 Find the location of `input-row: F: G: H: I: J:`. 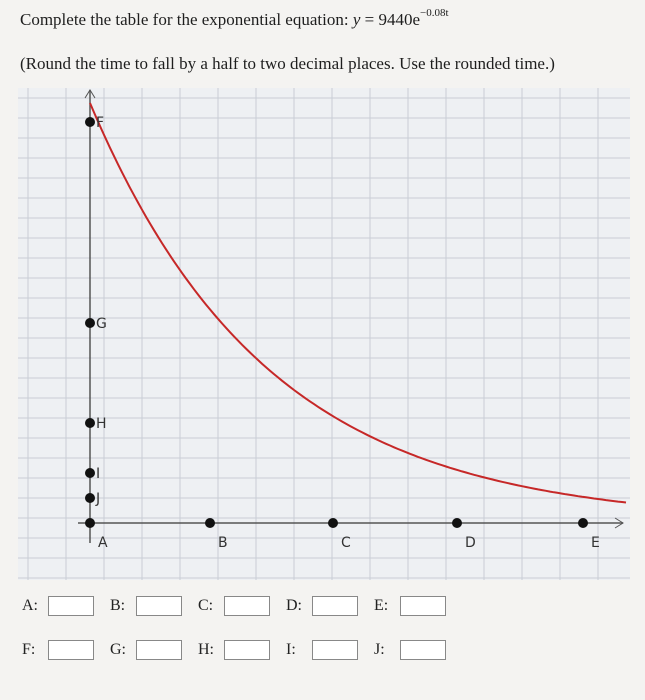

input-row: F: G: H: I: J: is located at coordinates (242, 650).